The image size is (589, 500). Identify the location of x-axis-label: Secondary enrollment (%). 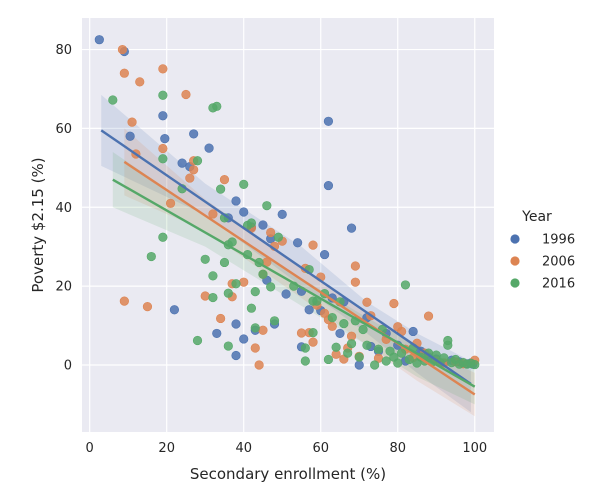
(288, 474).